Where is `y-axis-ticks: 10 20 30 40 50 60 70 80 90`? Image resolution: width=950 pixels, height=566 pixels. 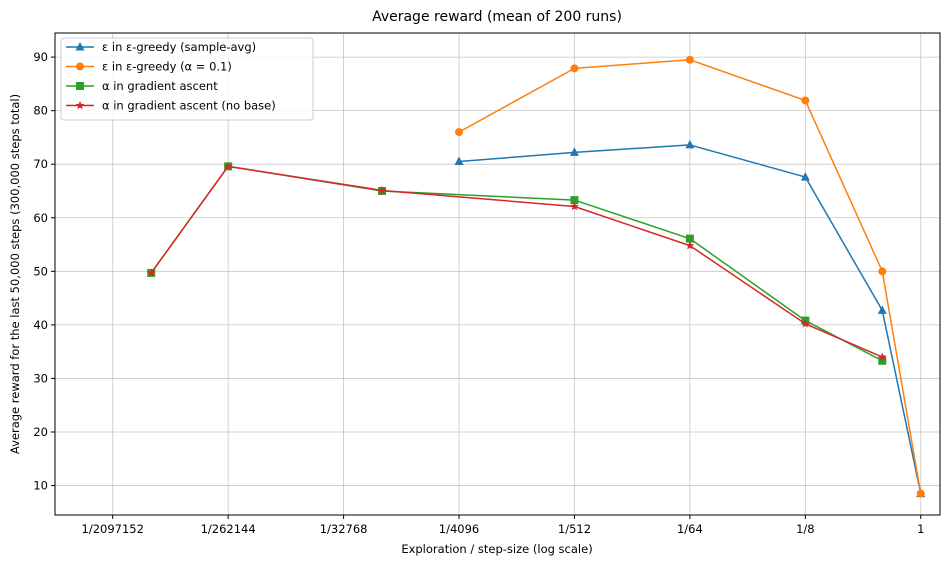 y-axis-ticks: 10 20 30 40 50 60 70 80 90 is located at coordinates (44, 271).